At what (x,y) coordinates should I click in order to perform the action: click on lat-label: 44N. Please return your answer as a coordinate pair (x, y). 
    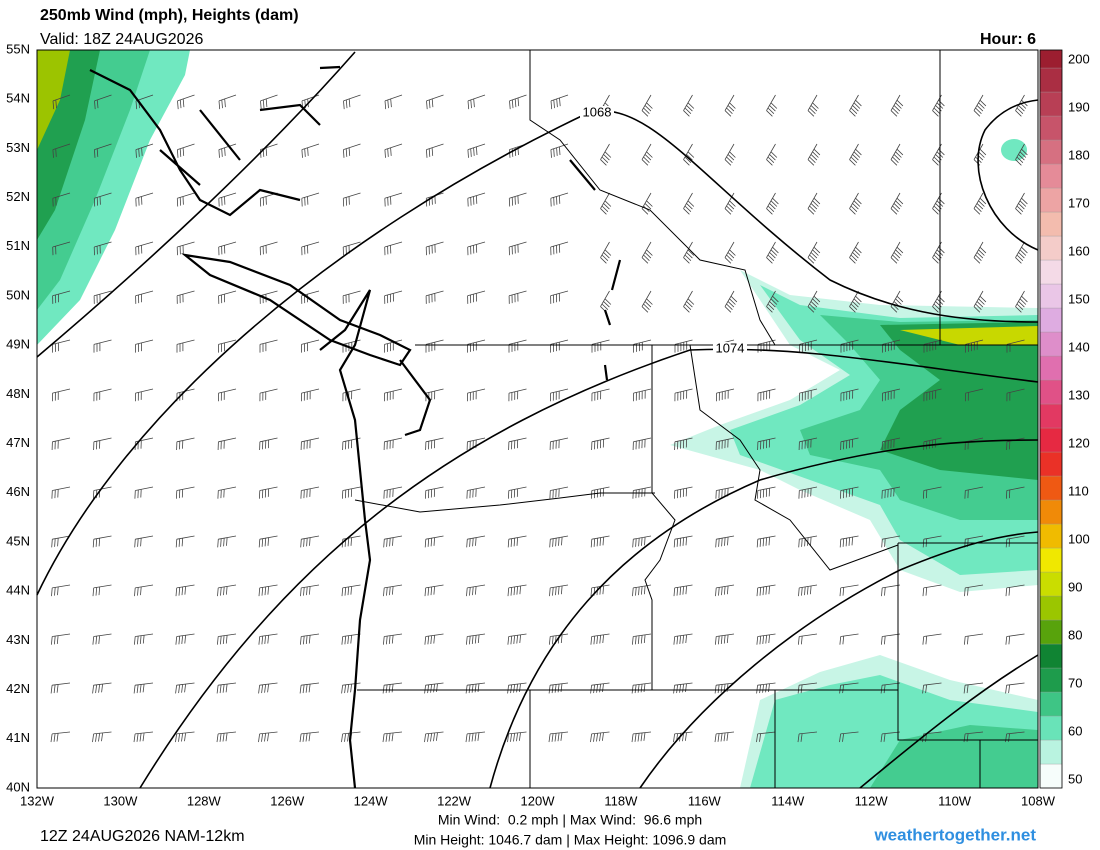
    Looking at the image, I should click on (18, 590).